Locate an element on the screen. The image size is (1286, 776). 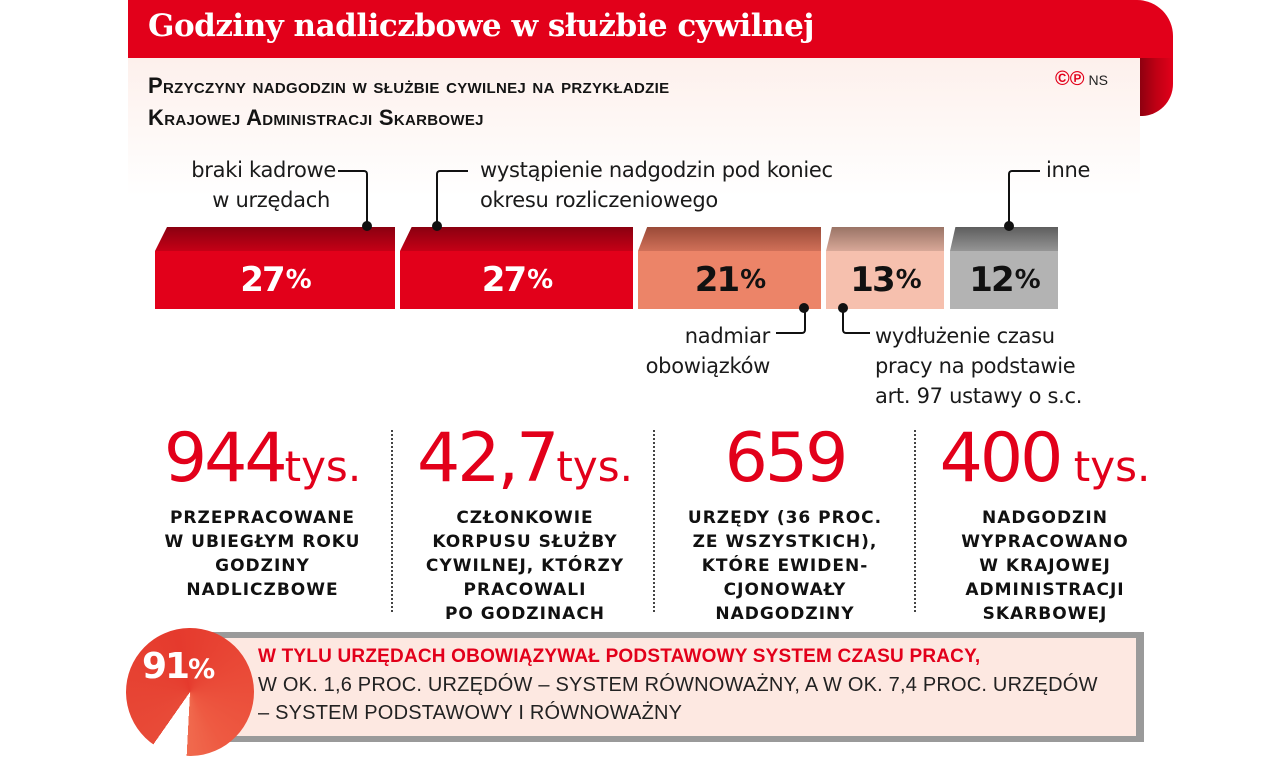
bar-segment-inne: 12% is located at coordinates (1004, 268).